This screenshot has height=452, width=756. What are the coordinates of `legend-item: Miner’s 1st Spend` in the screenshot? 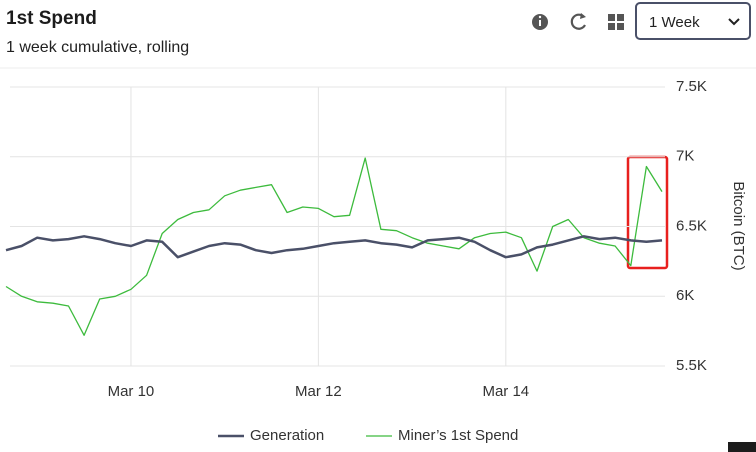 It's located at (442, 435).